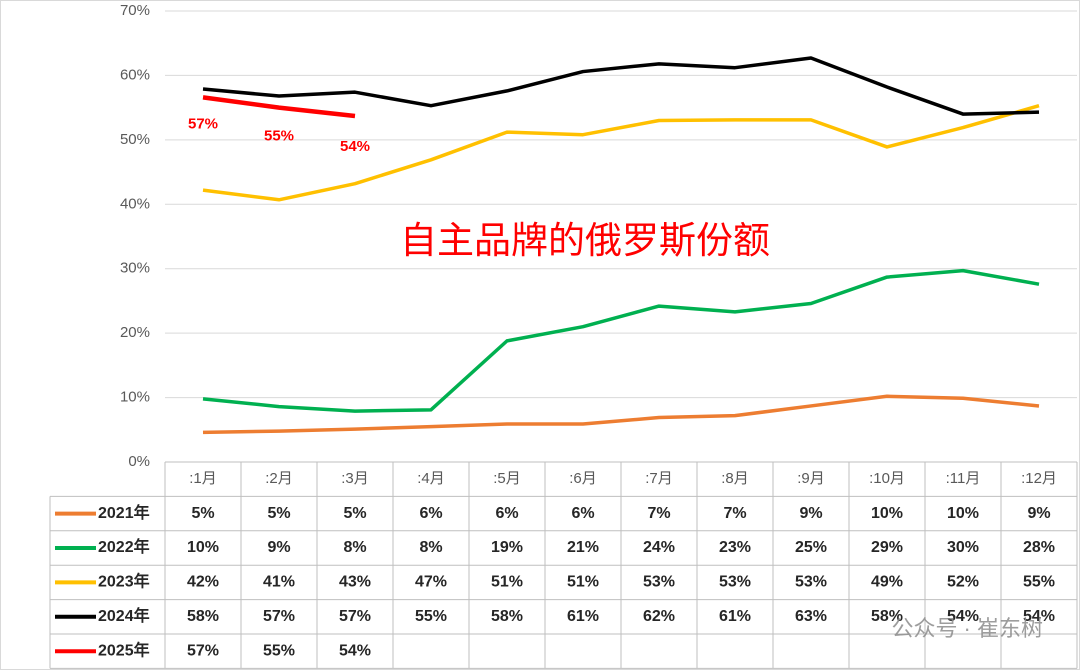 Image resolution: width=1080 pixels, height=670 pixels. What do you see at coordinates (735, 547) in the screenshot?
I see `table-cell: 23%` at bounding box center [735, 547].